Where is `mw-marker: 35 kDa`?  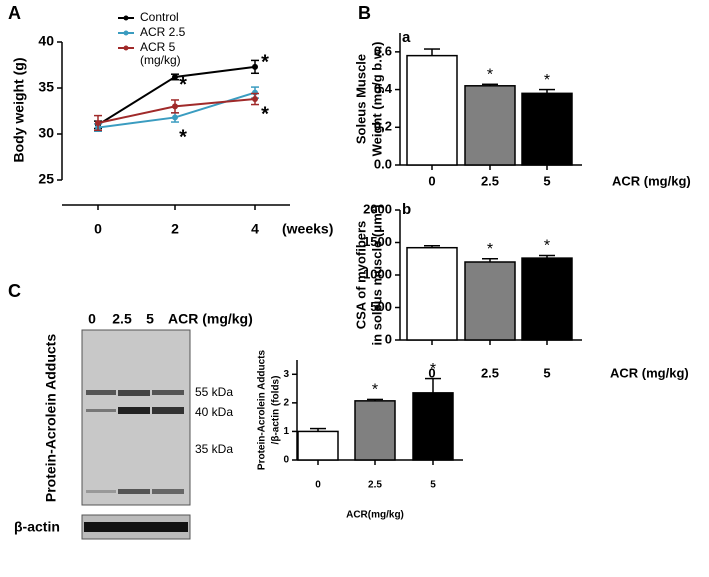
mw-marker: 35 kDa is located at coordinates (214, 449).